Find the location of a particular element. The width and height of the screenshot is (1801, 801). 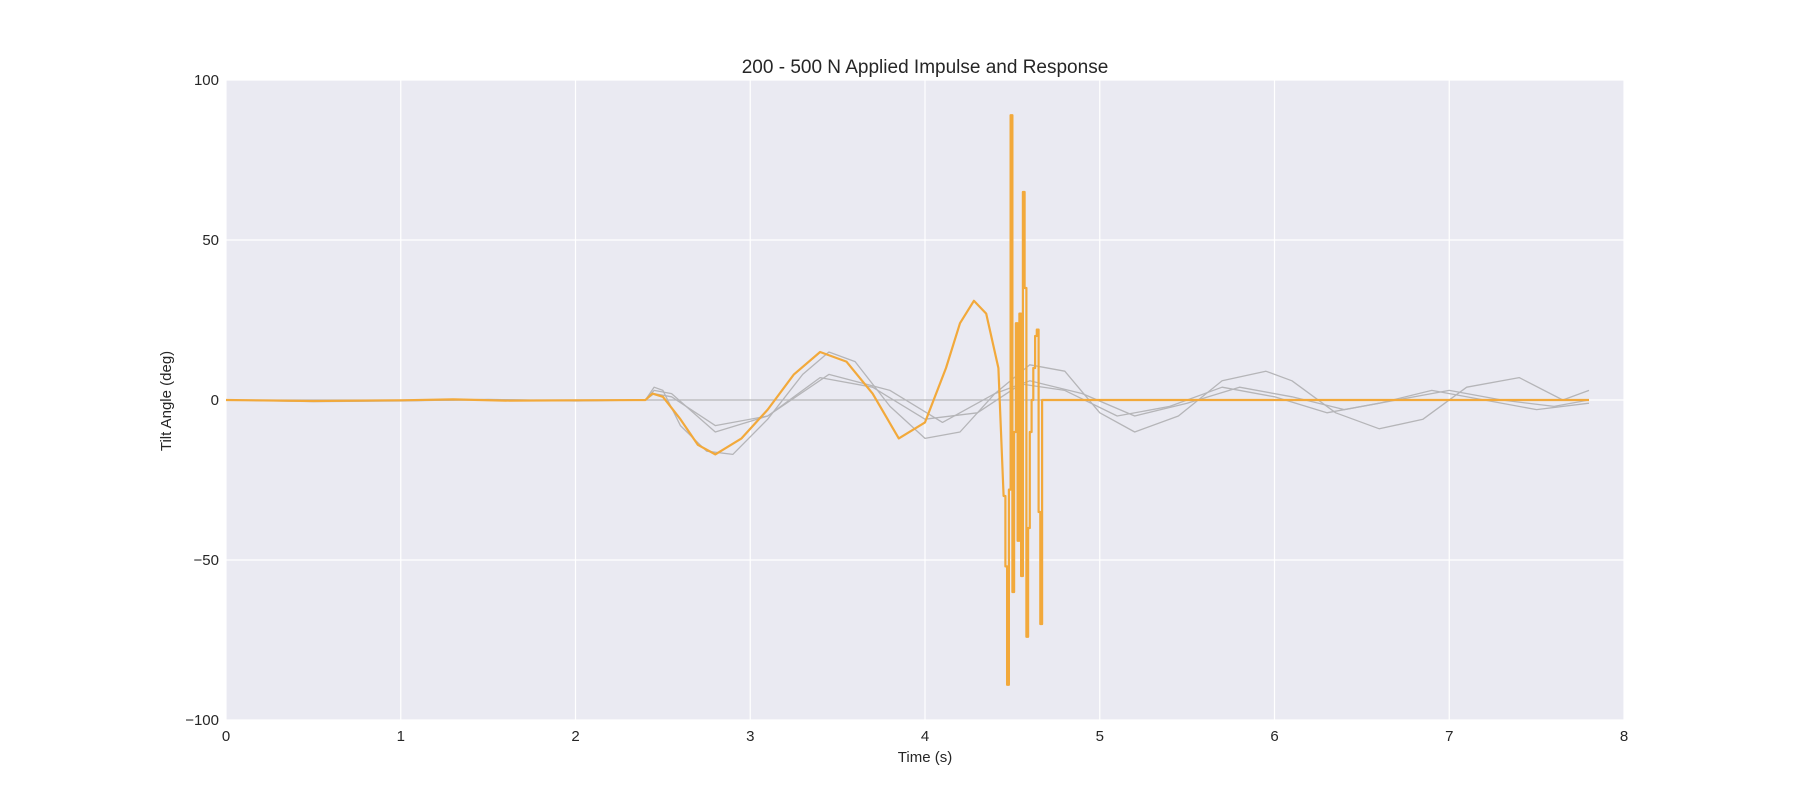

x-tick-label: 8 is located at coordinates (1624, 736).